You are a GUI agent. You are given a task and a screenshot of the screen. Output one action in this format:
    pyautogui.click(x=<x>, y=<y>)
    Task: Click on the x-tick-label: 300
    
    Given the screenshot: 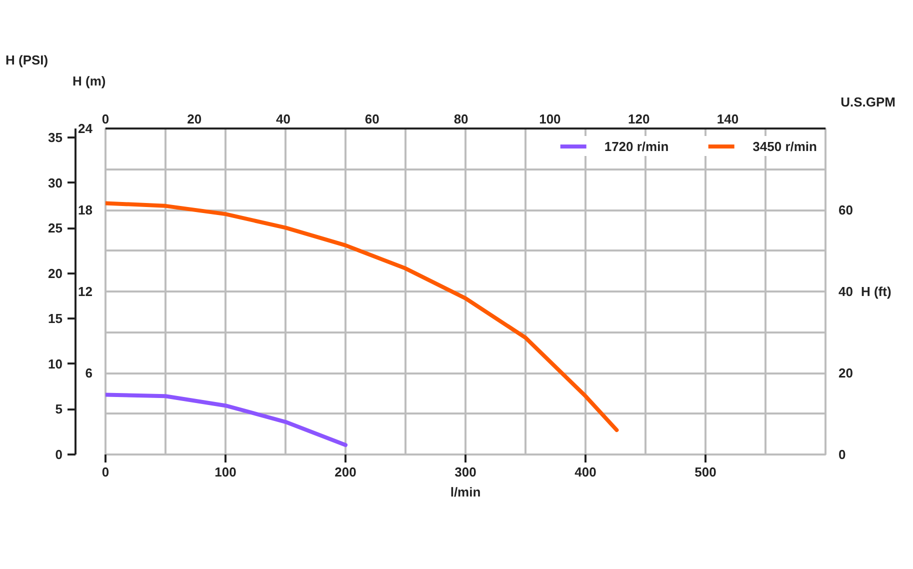 What is the action you would take?
    pyautogui.click(x=465, y=472)
    